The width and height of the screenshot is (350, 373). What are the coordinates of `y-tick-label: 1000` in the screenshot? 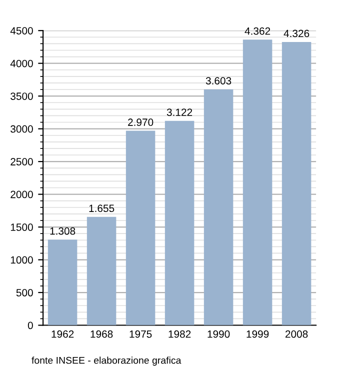 It's located at (21, 260).